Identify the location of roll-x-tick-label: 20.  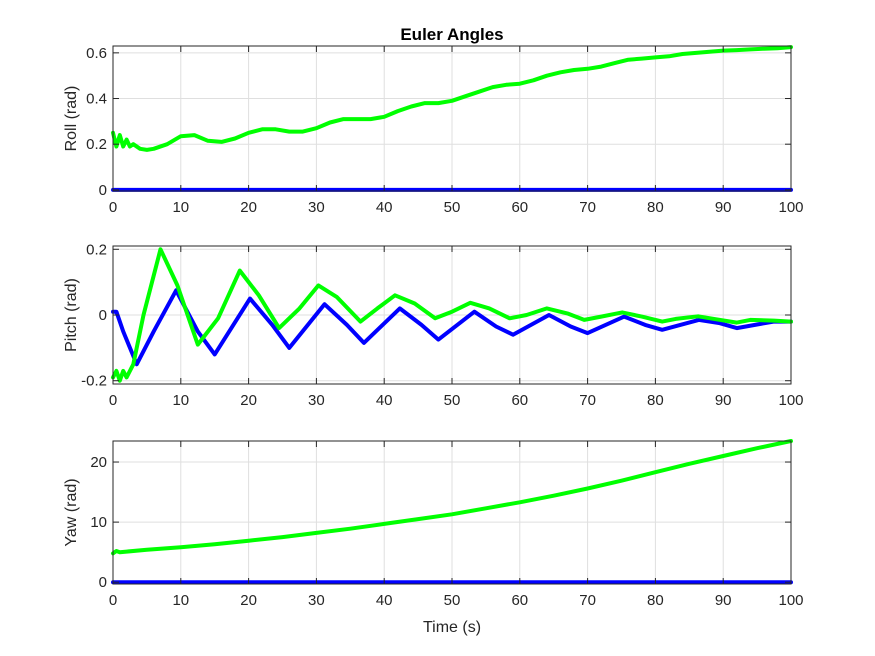
(248, 207).